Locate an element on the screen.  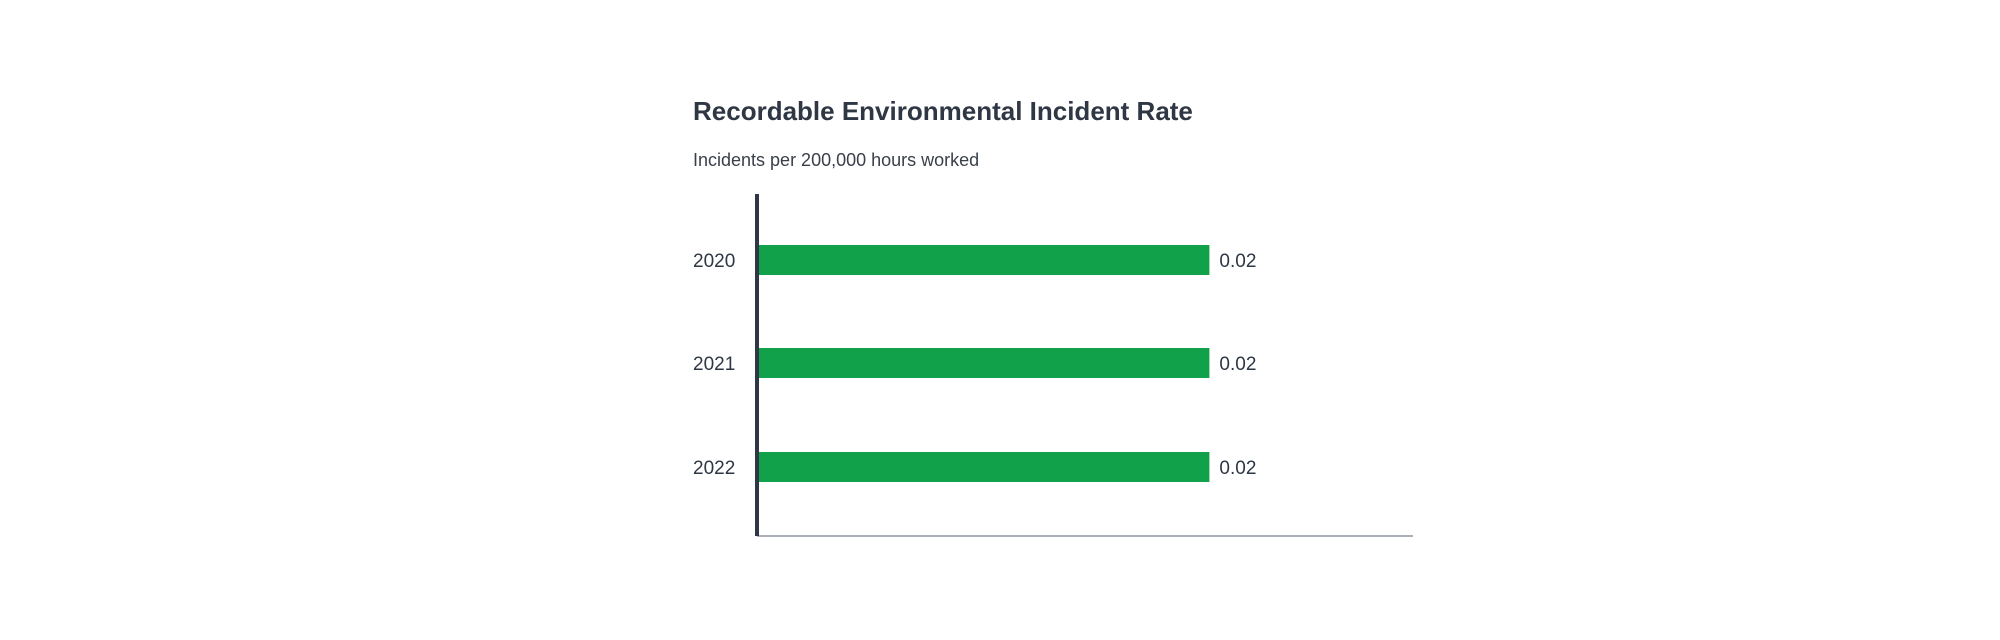
bars-group: 2020 0.02 2021 0.02 2022 0.02 is located at coordinates (974, 363).